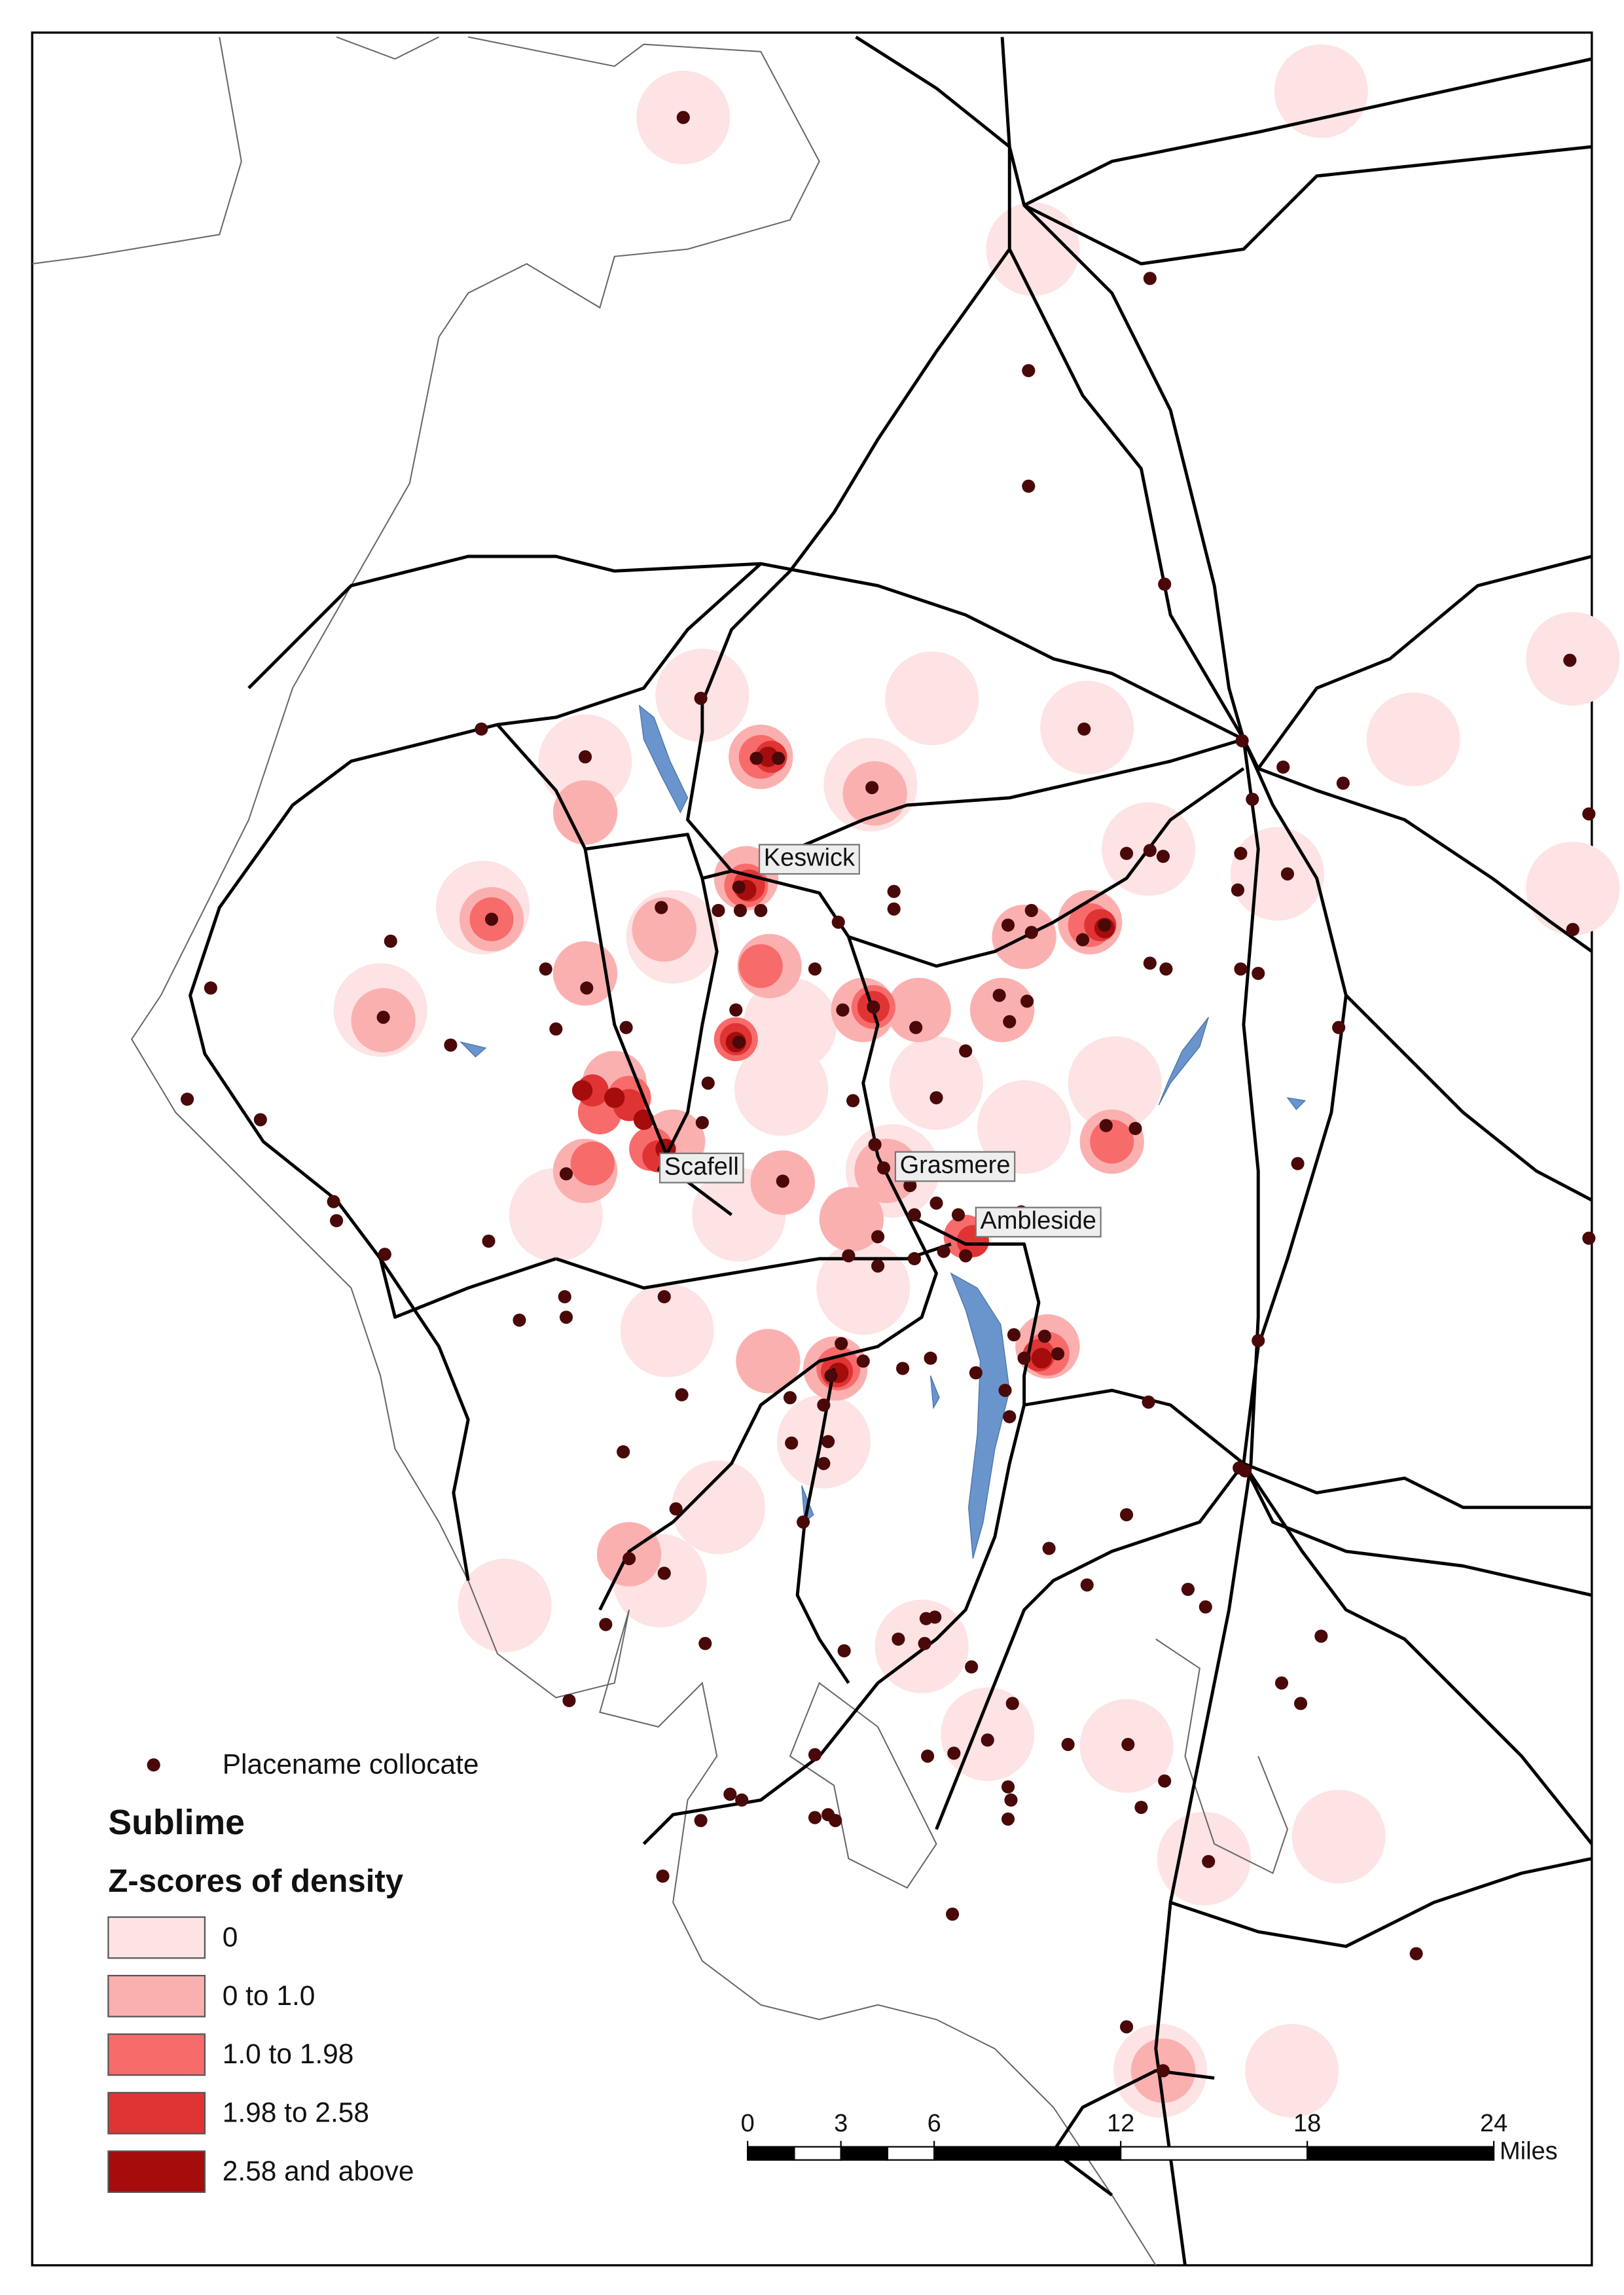  Describe the element at coordinates (1307, 2124) in the screenshot. I see `scale-tick-label: 18` at that location.